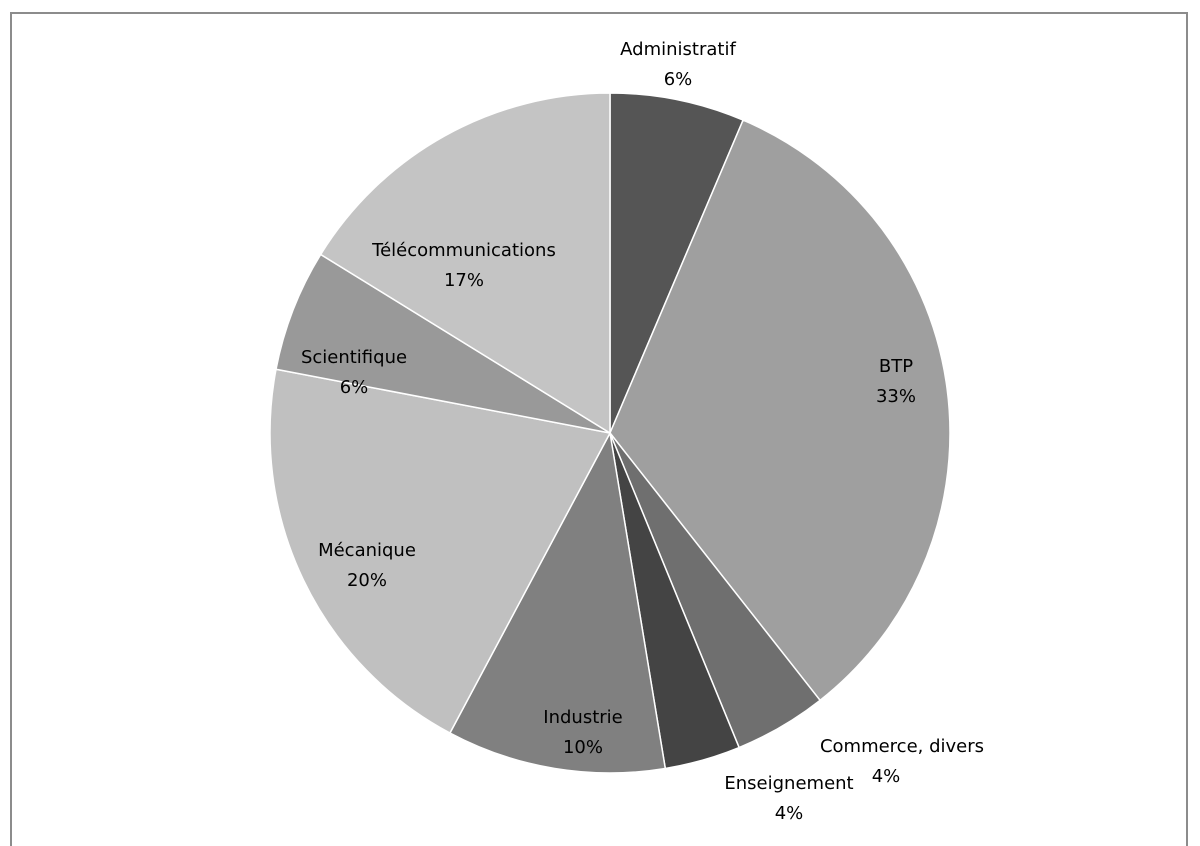  Describe the element at coordinates (463, 250) in the screenshot. I see `slice-label-telecommunications: Télécommunications` at that location.